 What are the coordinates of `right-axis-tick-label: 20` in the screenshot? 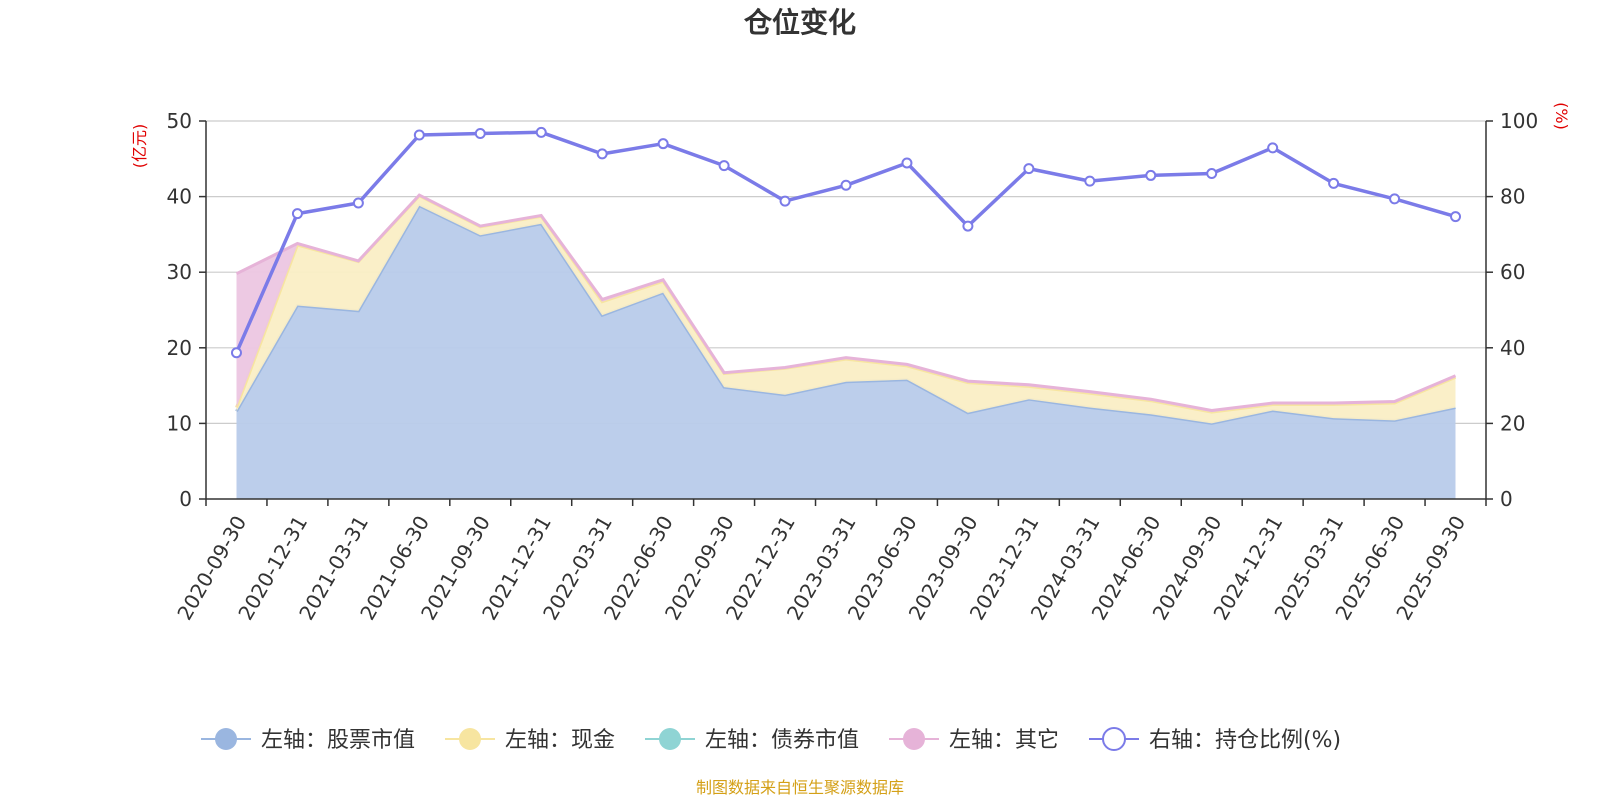 It's located at (1512, 423).